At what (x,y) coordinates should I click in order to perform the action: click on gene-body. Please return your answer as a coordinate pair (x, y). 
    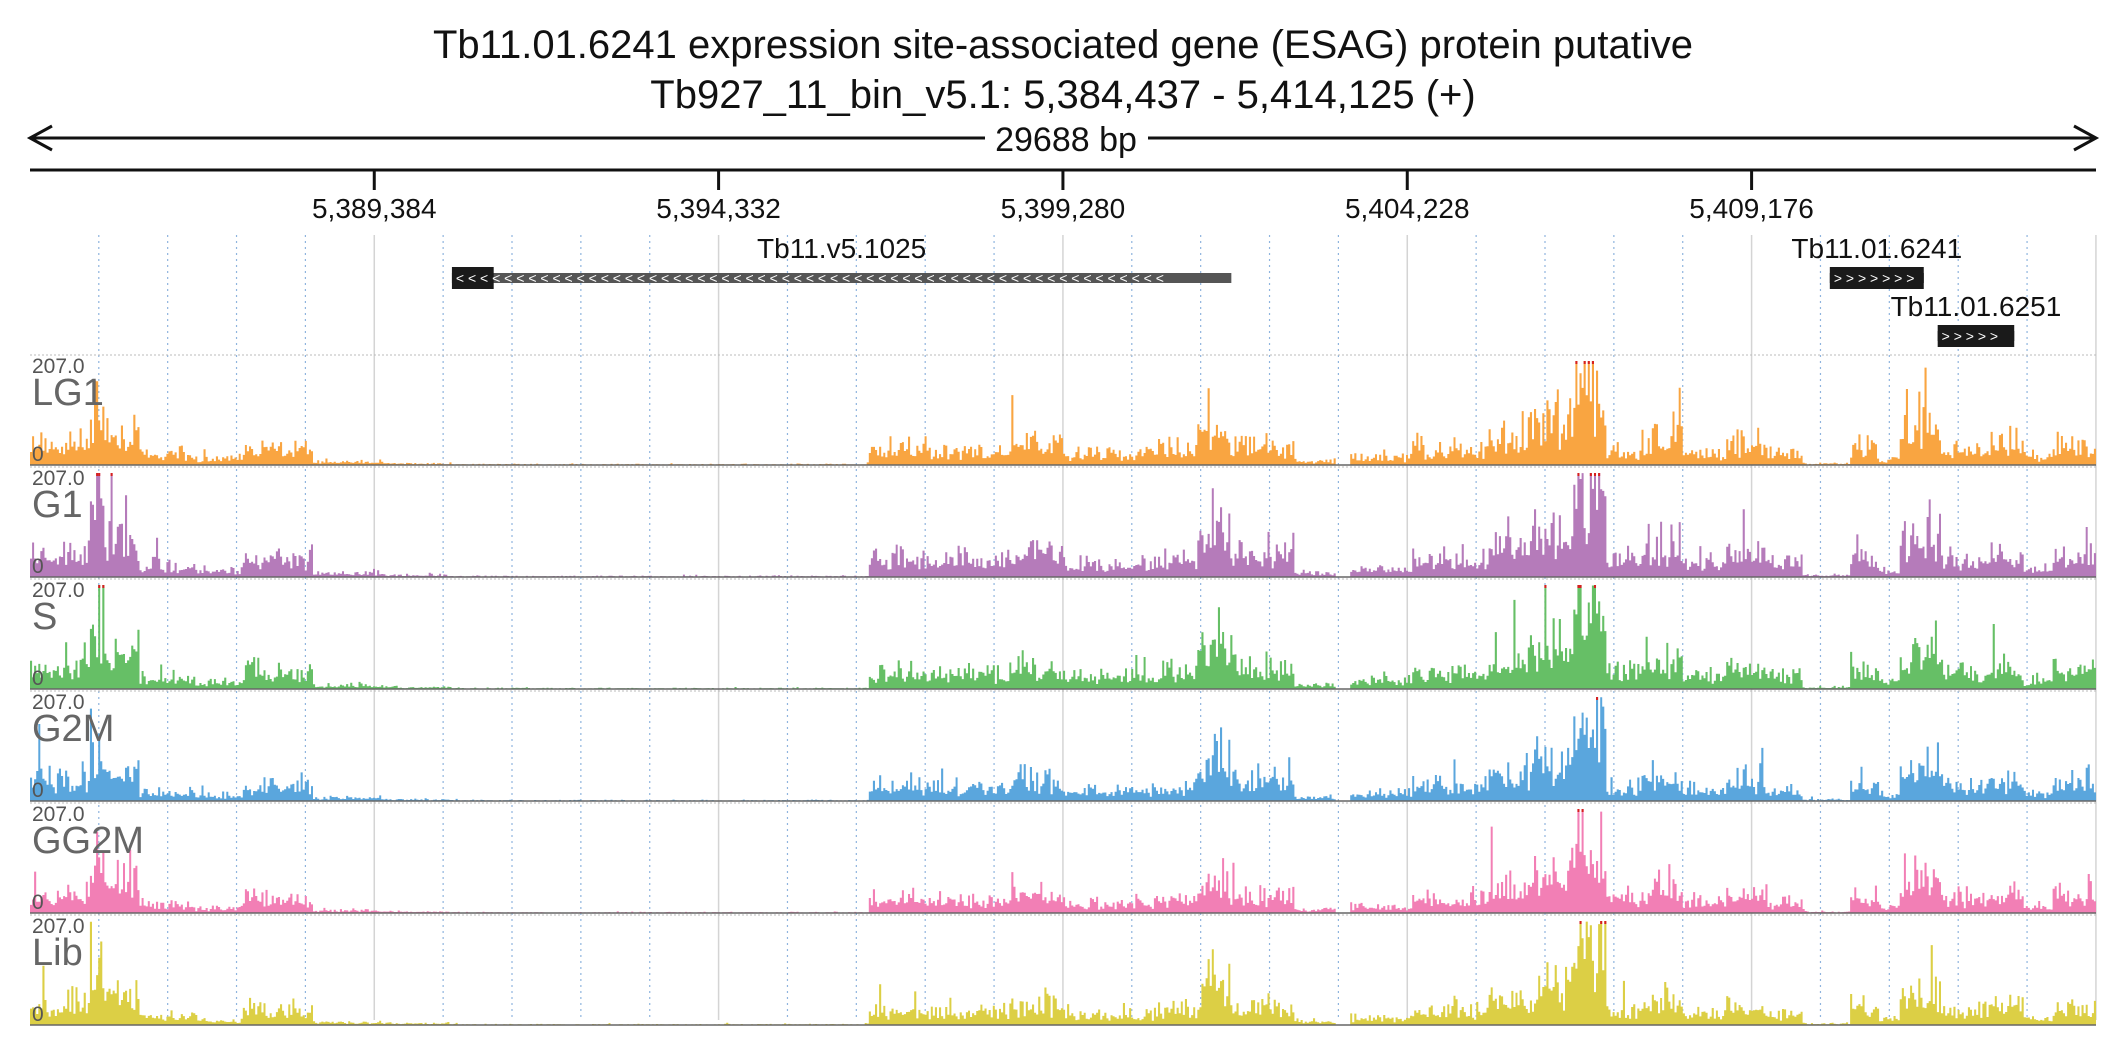
    Looking at the image, I should click on (841, 278).